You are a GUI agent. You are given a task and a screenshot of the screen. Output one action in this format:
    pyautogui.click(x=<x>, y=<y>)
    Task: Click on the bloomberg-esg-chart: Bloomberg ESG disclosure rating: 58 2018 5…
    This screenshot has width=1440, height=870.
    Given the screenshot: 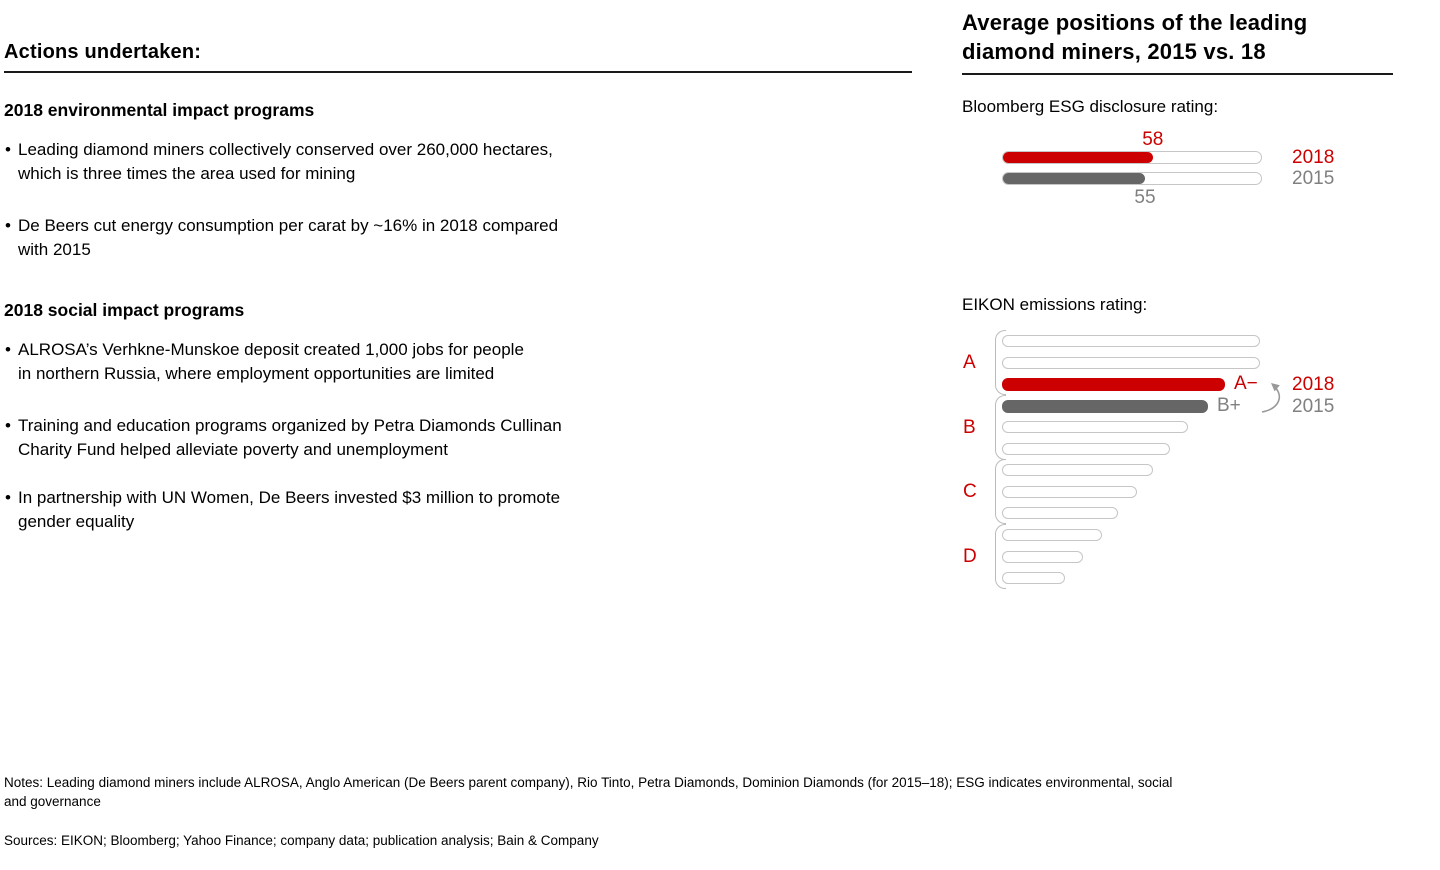 What is the action you would take?
    pyautogui.click(x=1201, y=161)
    